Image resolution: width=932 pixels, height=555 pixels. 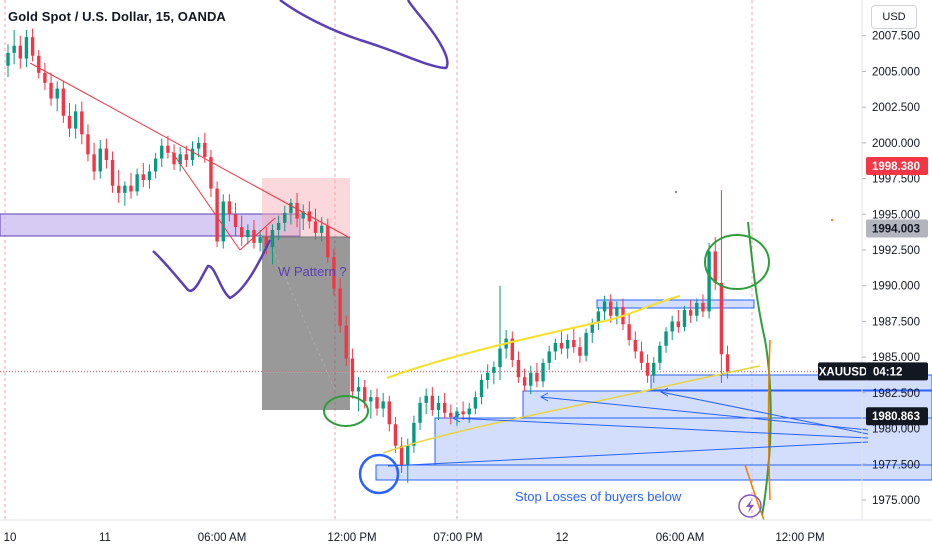 What do you see at coordinates (737, 262) in the screenshot?
I see `green-circle-high` at bounding box center [737, 262].